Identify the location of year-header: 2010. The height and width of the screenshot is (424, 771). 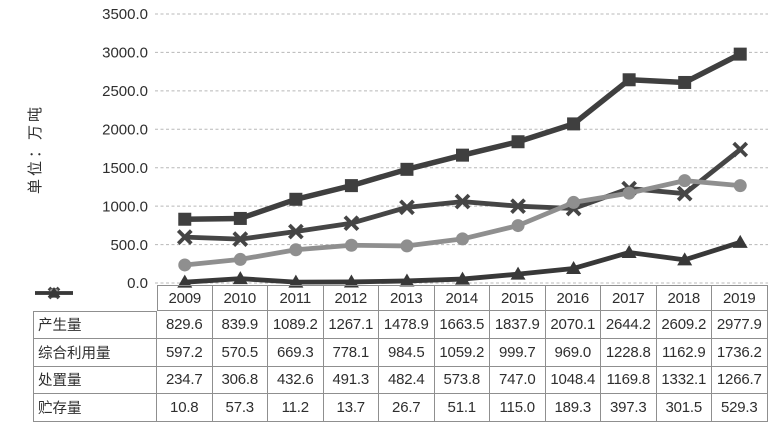
(240, 298).